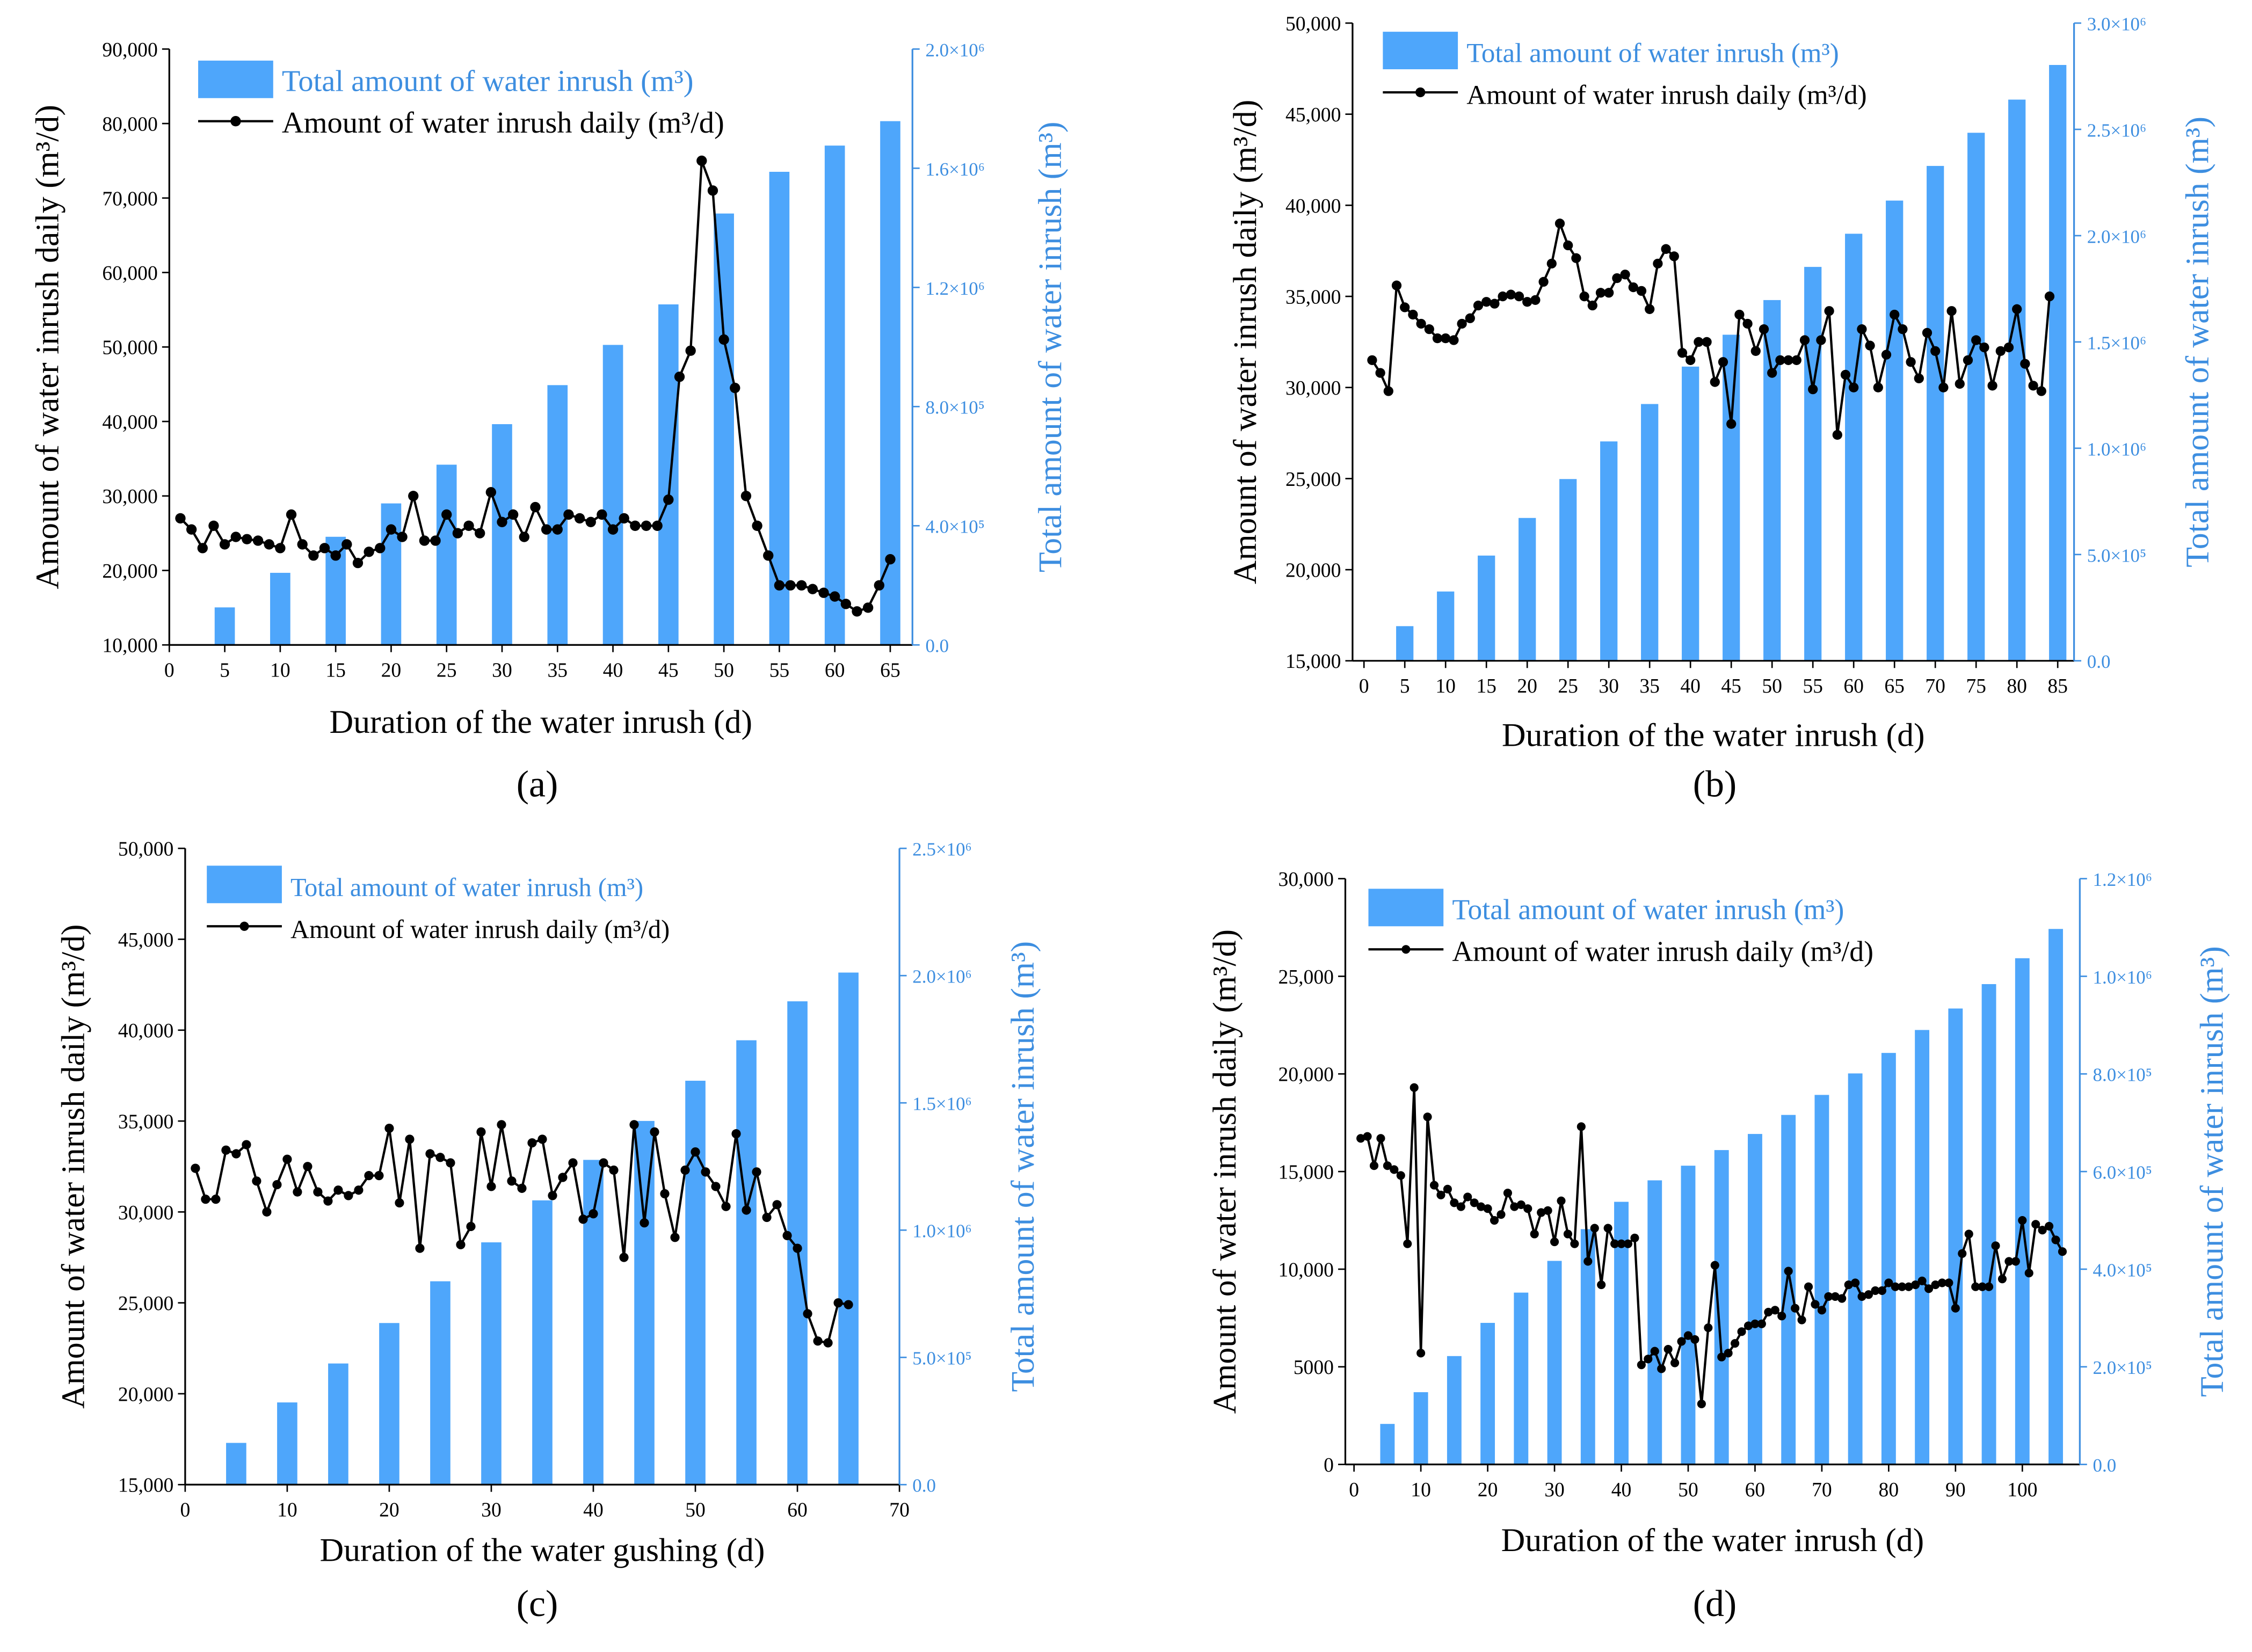  Describe the element at coordinates (1731, 686) in the screenshot. I see `x-tick-label: 45` at that location.